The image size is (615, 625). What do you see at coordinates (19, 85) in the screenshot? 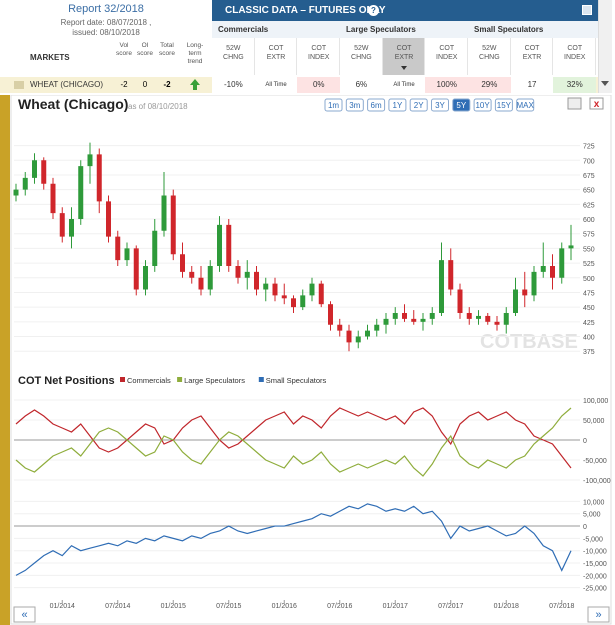
I see `market-icon` at bounding box center [19, 85].